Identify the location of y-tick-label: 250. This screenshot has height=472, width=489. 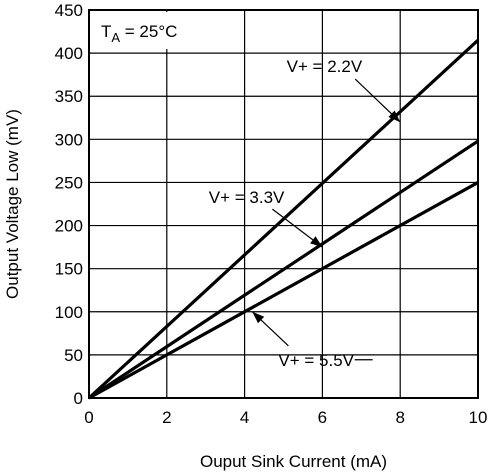
(69, 182).